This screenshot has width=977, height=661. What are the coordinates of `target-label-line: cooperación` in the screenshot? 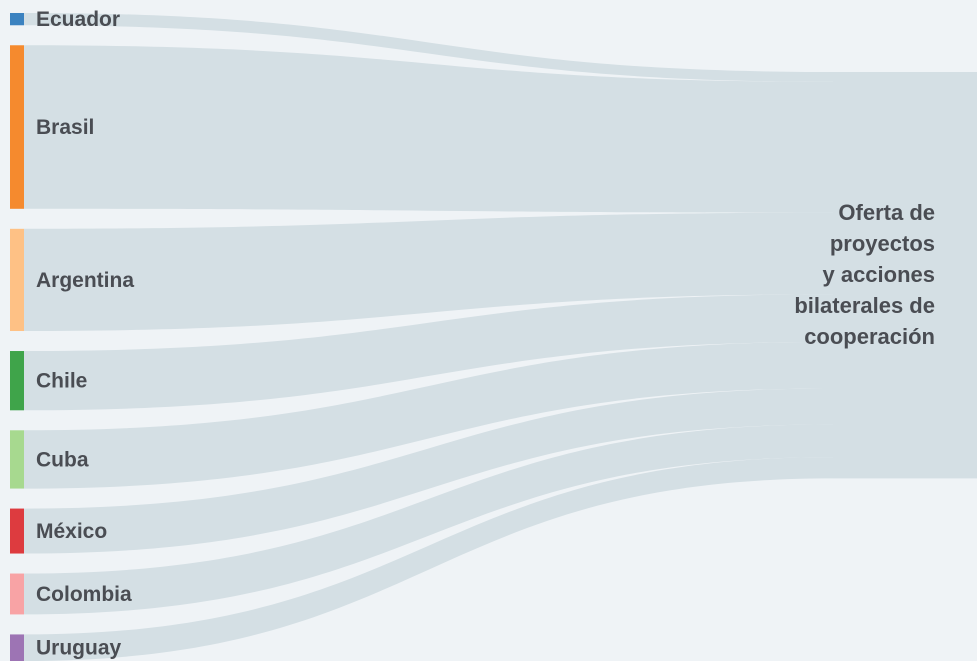 It's located at (869, 336).